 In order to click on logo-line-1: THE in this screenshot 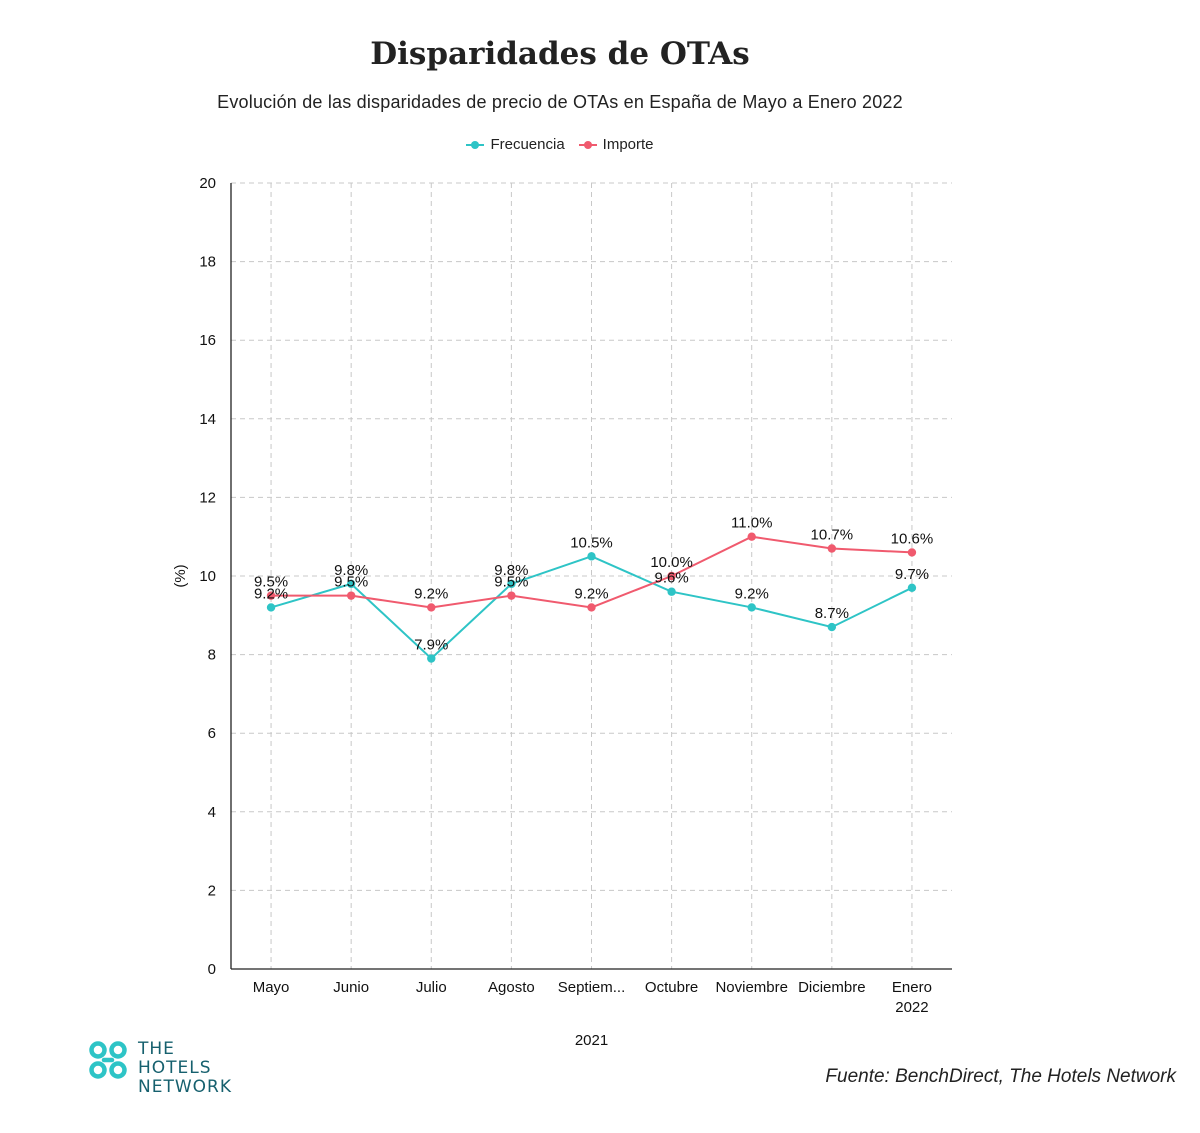, I will do `click(156, 1049)`.